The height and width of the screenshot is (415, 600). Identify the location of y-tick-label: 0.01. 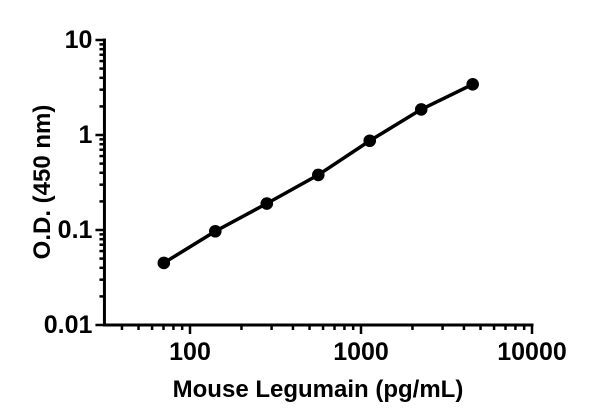
(68, 325).